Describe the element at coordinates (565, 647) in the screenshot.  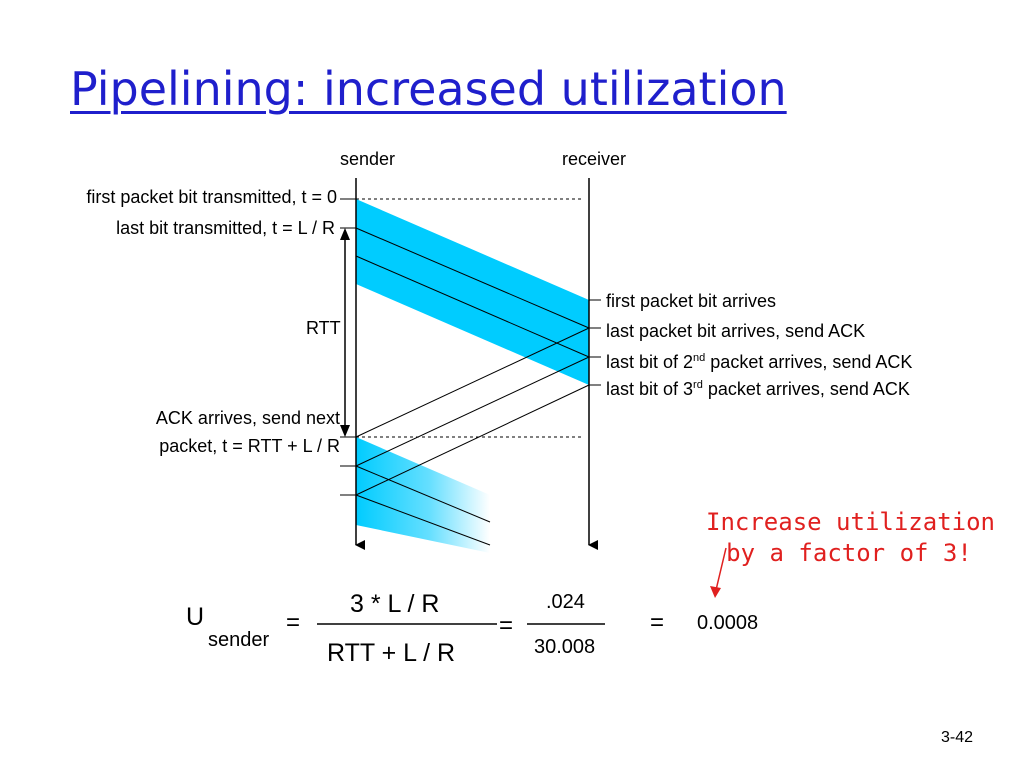
I see `equation-frac2-denominator: 30.008` at that location.